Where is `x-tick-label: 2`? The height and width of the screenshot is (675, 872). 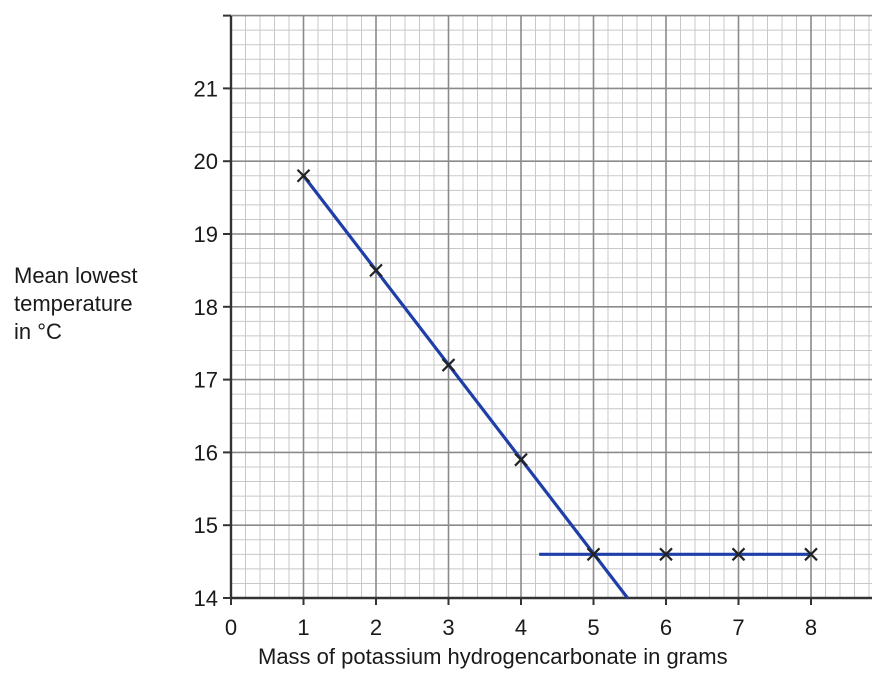
x-tick-label: 2 is located at coordinates (376, 627).